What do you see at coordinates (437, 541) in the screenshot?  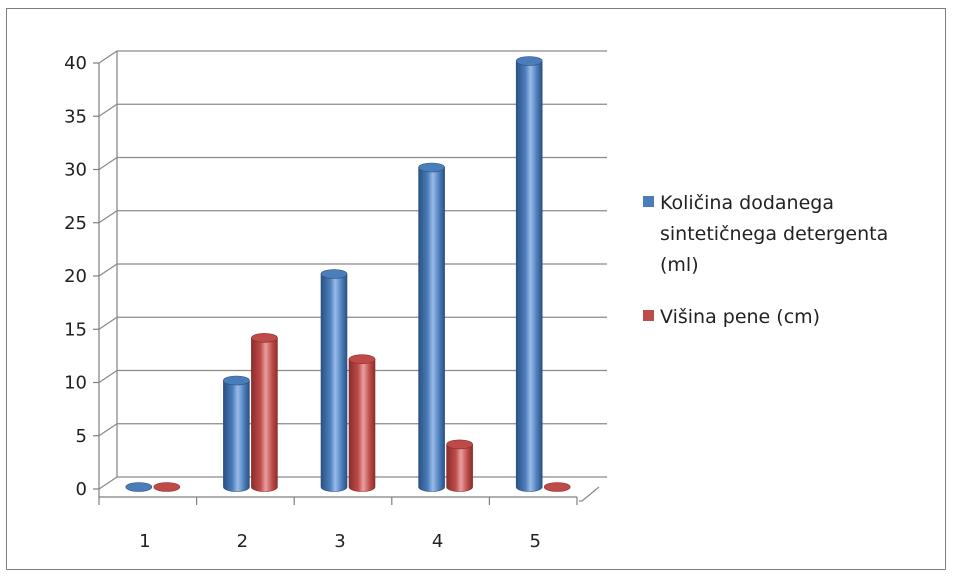 I see `x-tick-label: 4` at bounding box center [437, 541].